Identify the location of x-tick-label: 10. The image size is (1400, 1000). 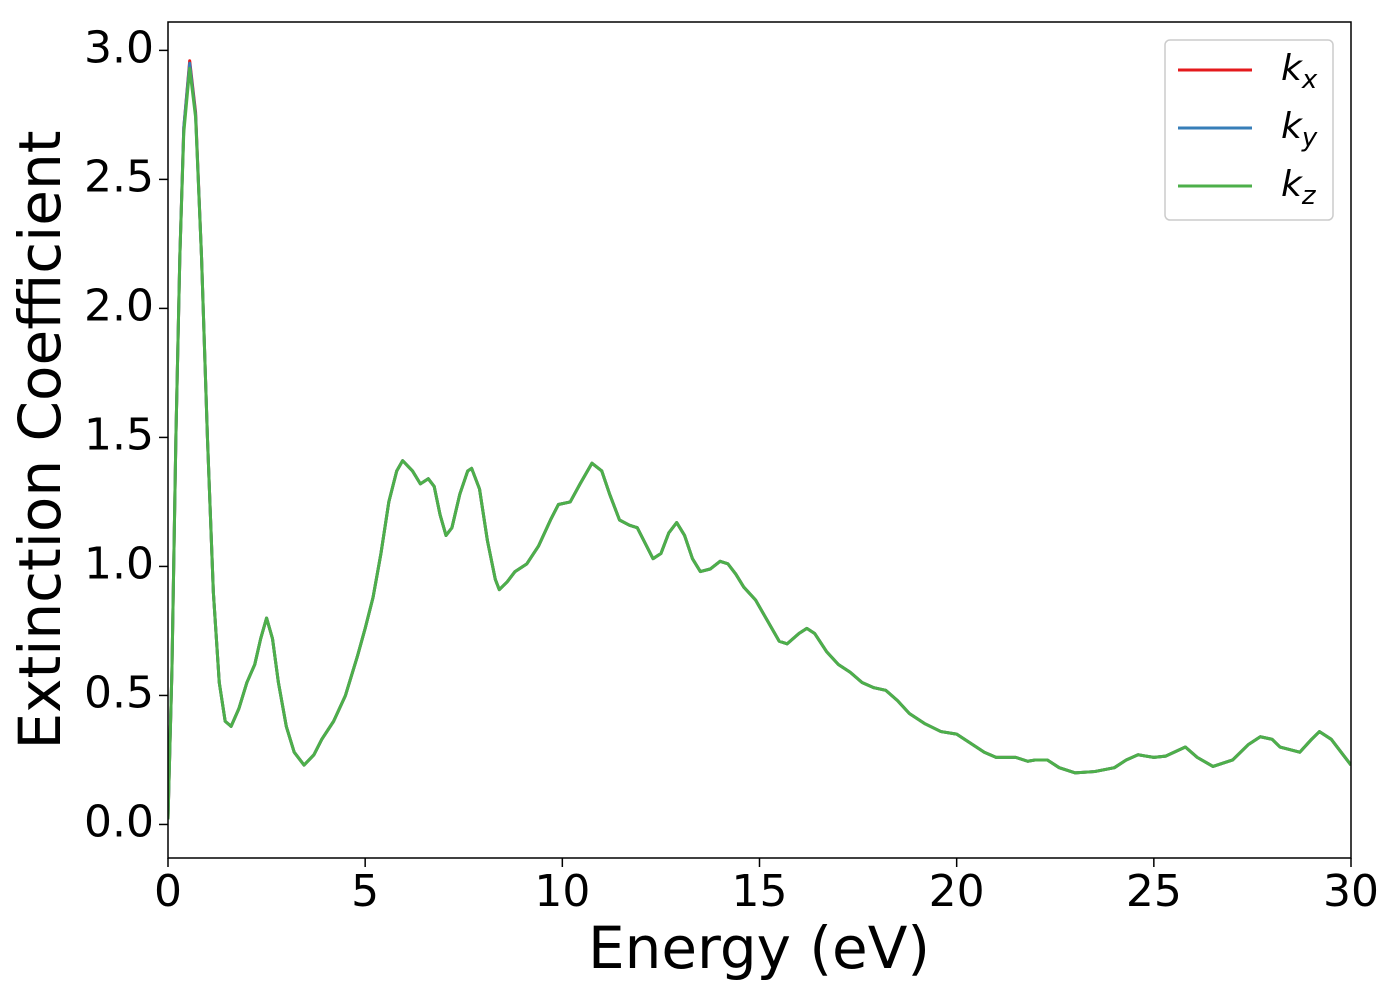
(562, 891).